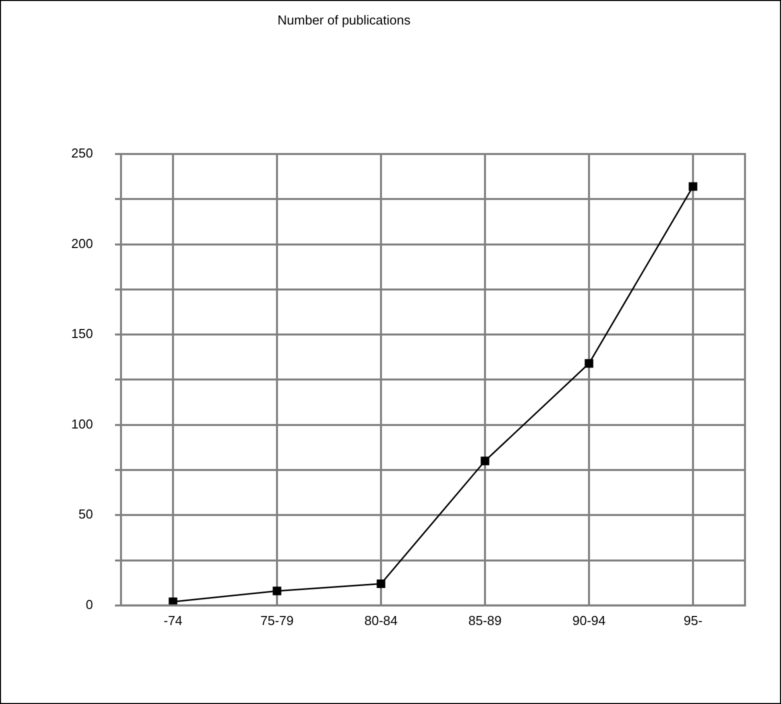 This screenshot has height=704, width=781. I want to click on y-tick-label: 0, so click(89, 604).